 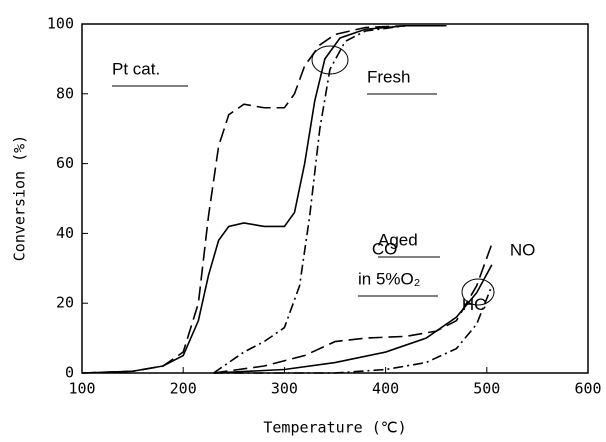 I want to click on y-tick-label: 0, so click(x=69, y=373).